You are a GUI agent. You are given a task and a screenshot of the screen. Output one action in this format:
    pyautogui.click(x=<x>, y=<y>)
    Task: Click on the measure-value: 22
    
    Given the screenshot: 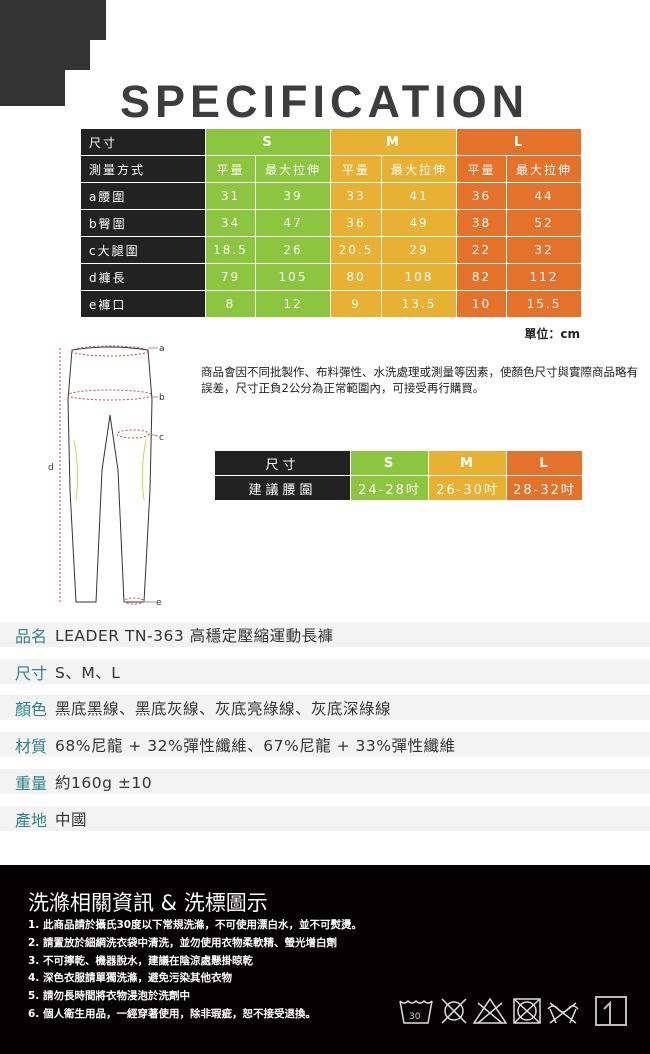 What is the action you would take?
    pyautogui.click(x=481, y=250)
    